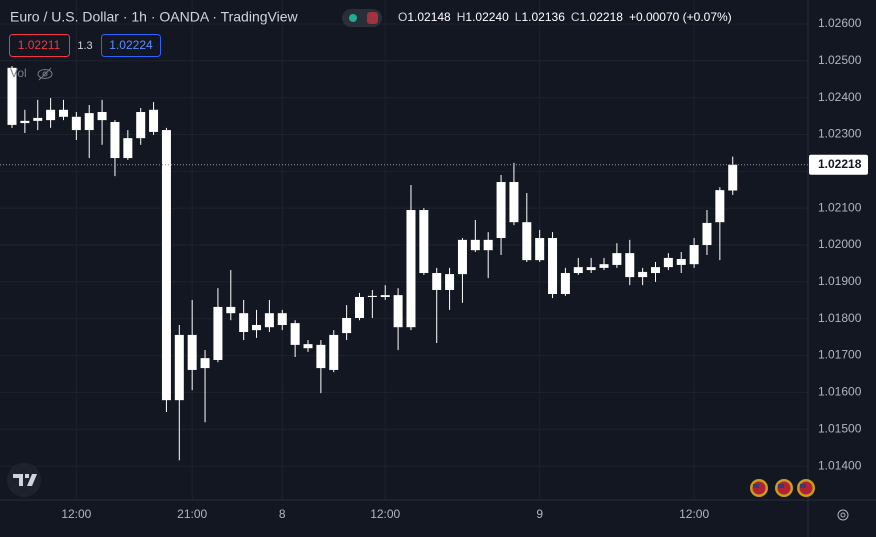  I want to click on market-open-dot, so click(353, 18).